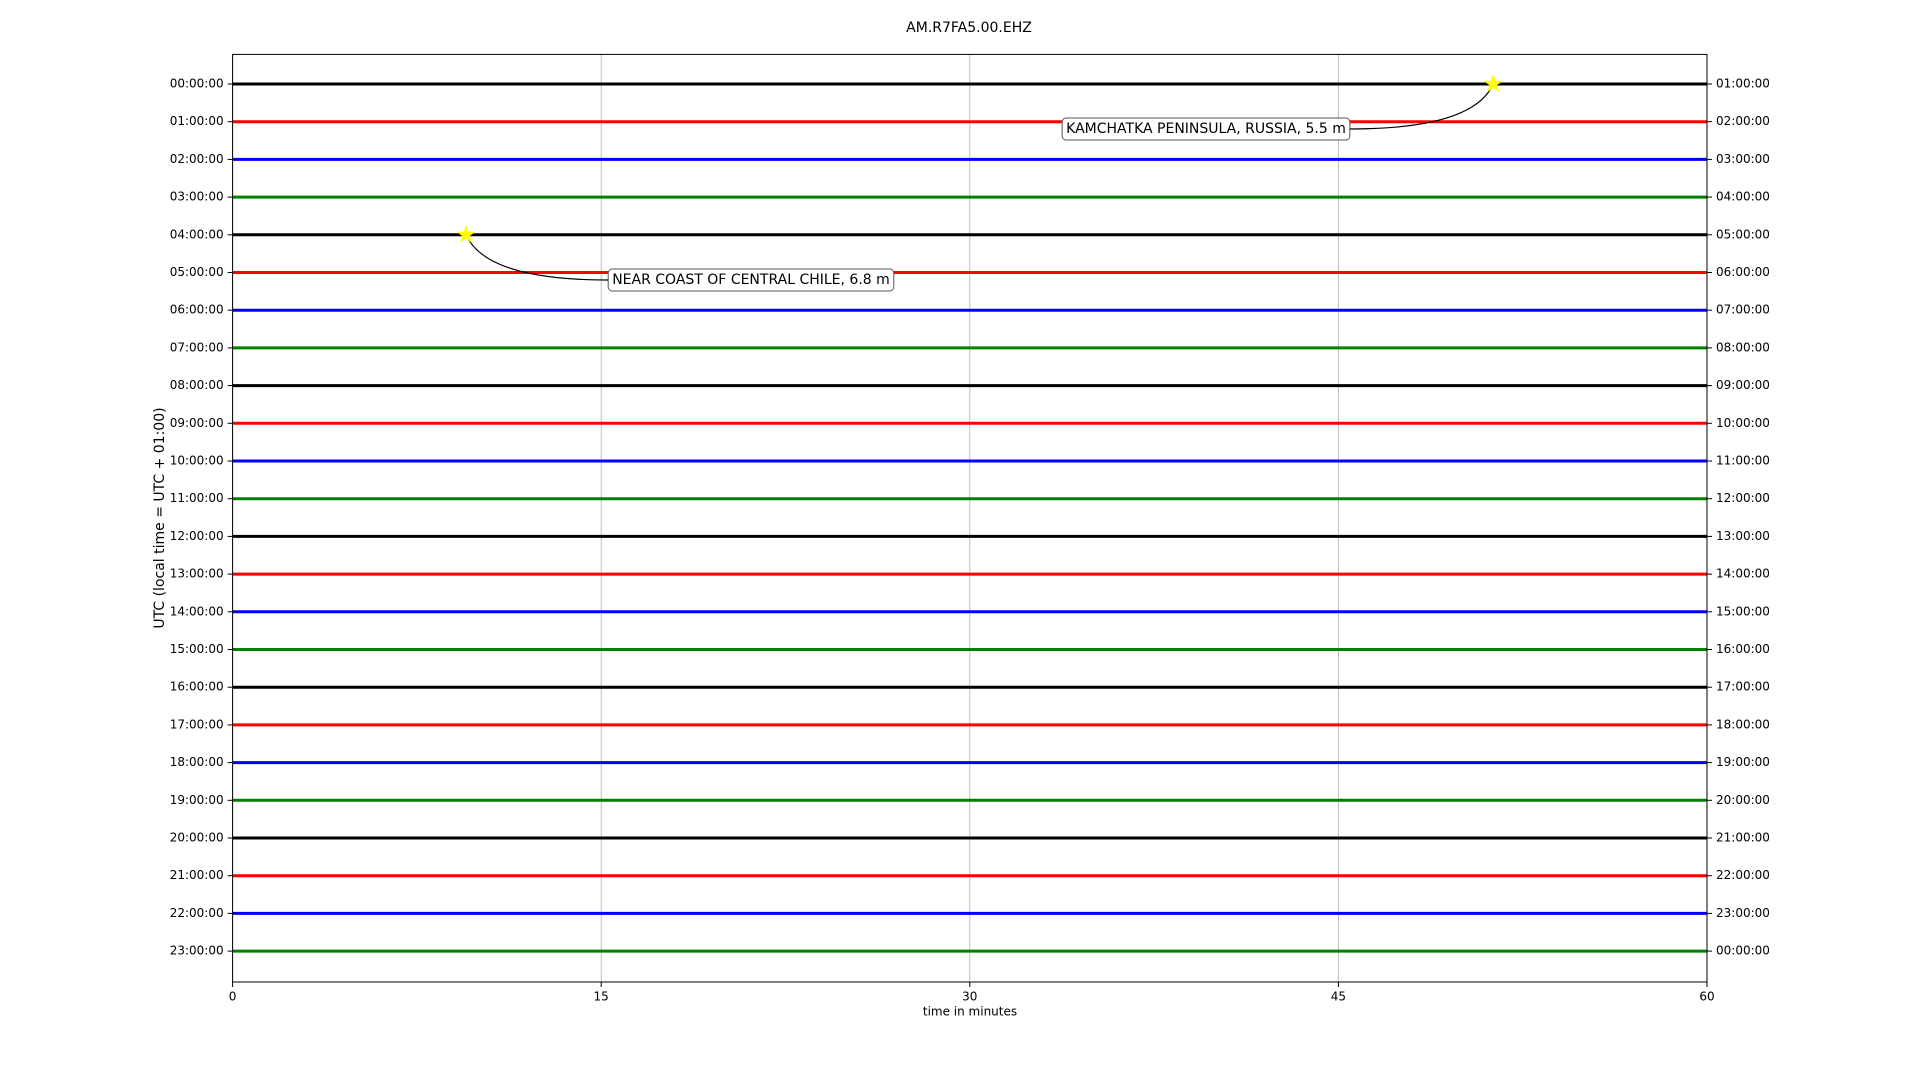 The image size is (1920, 1080). I want to click on y2-tick-label: 13:00:00, so click(1743, 536).